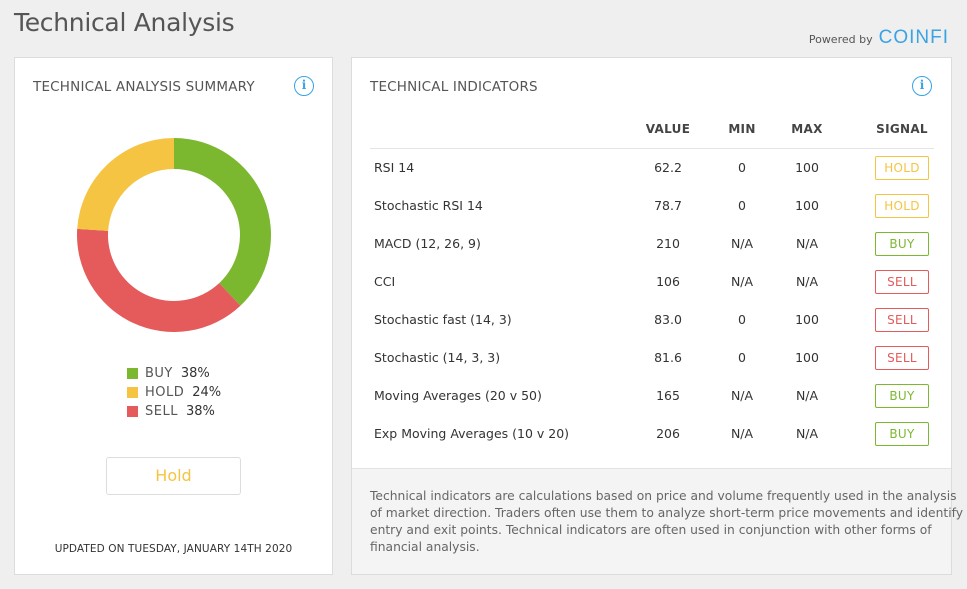 The height and width of the screenshot is (589, 967). What do you see at coordinates (443, 319) in the screenshot?
I see `indicator-name: Stochastic fast (14, 3)` at bounding box center [443, 319].